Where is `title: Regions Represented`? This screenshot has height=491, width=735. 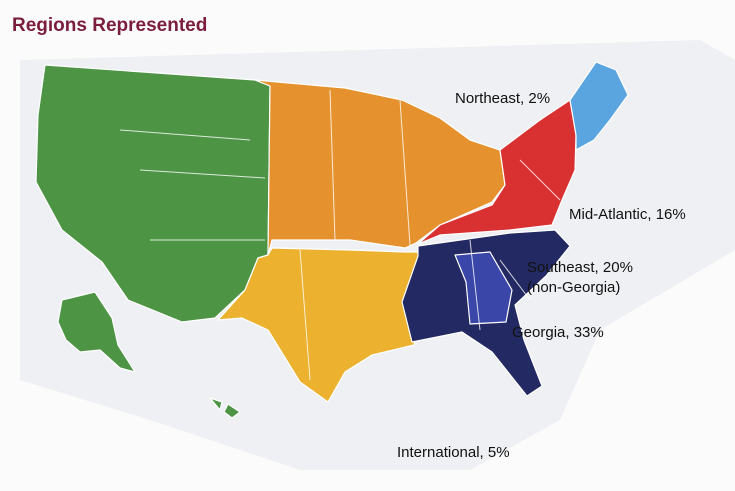
title: Regions Represented is located at coordinates (109, 25).